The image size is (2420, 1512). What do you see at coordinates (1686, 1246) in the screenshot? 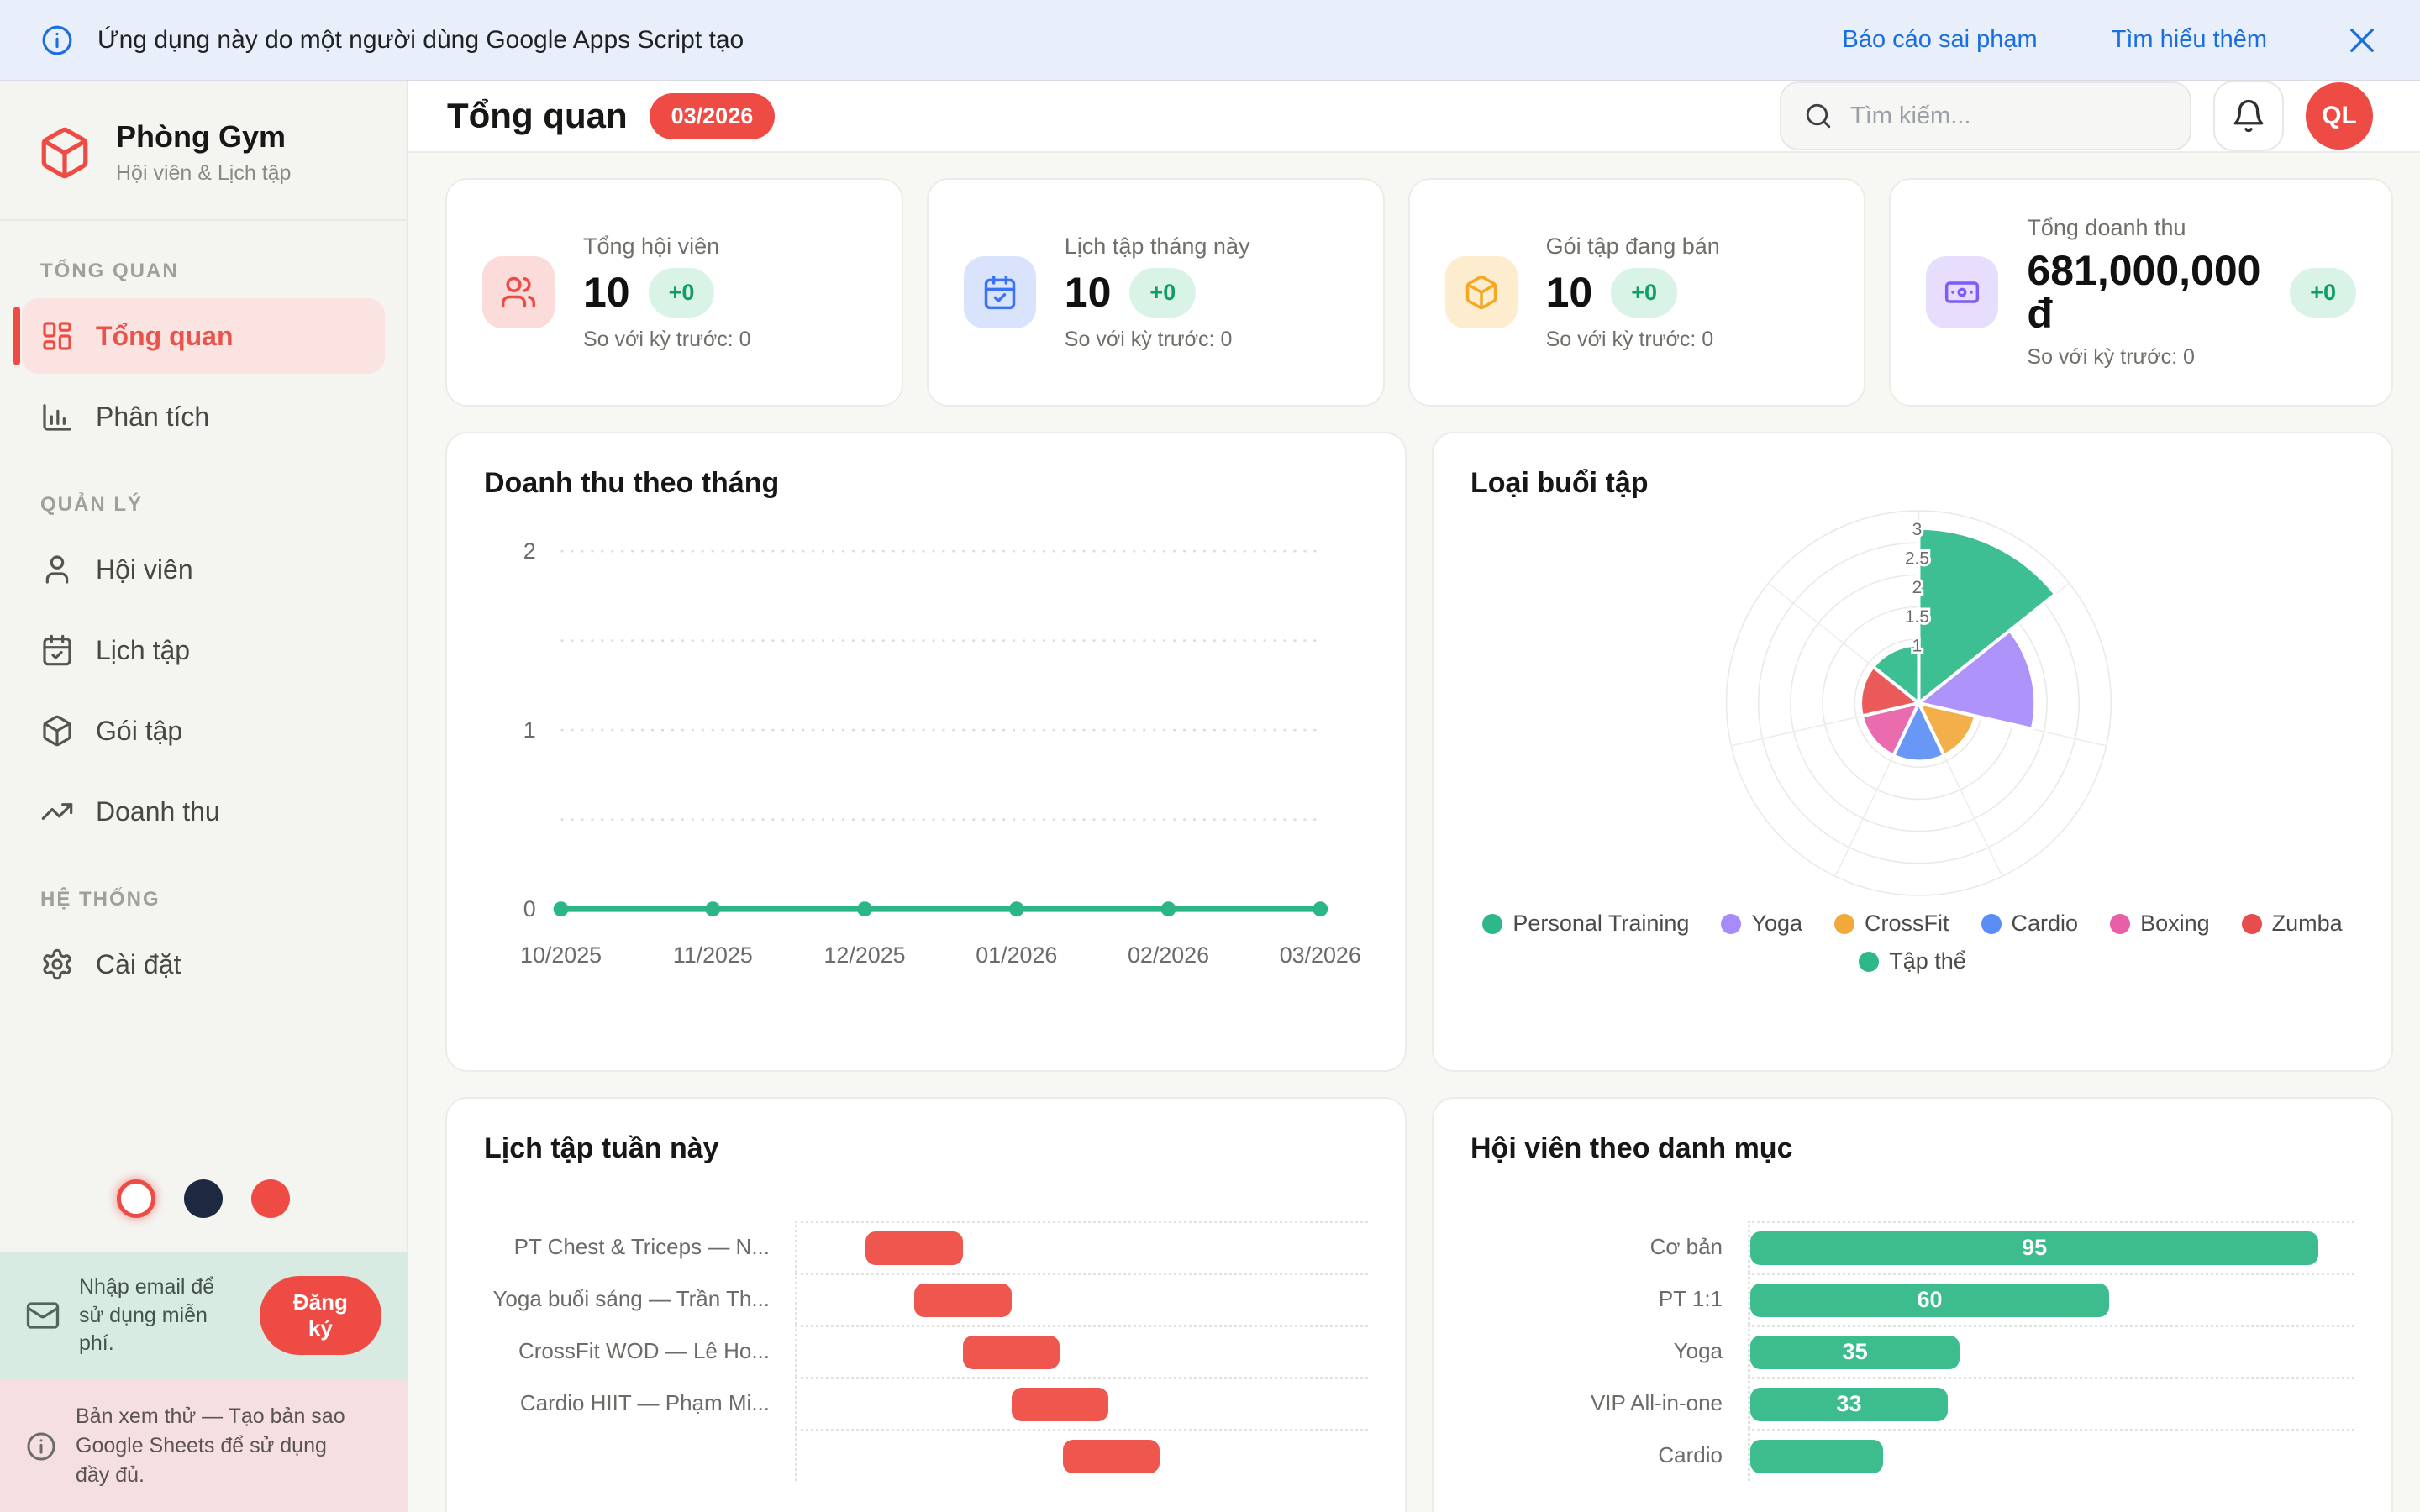
I see `category-row-label: Cơ bản` at bounding box center [1686, 1246].